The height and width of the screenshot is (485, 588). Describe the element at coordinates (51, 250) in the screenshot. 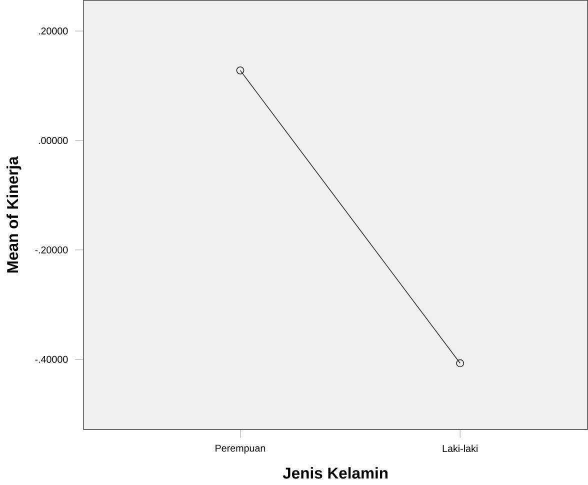

I see `y-tick-label: -.20000` at that location.